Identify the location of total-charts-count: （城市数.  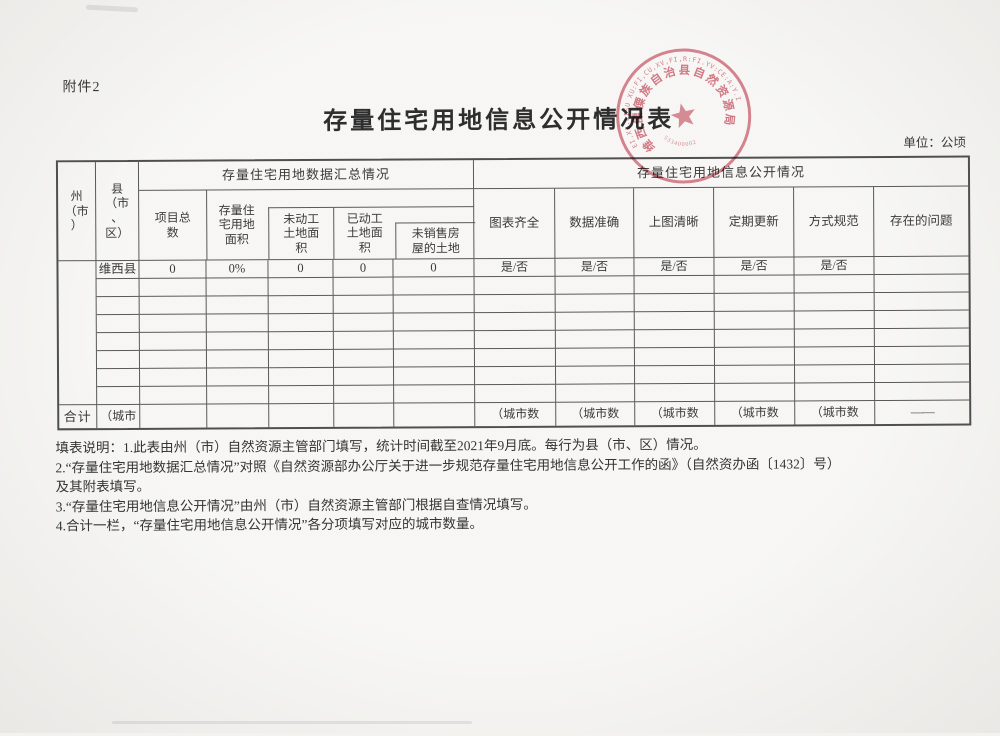
(516, 414).